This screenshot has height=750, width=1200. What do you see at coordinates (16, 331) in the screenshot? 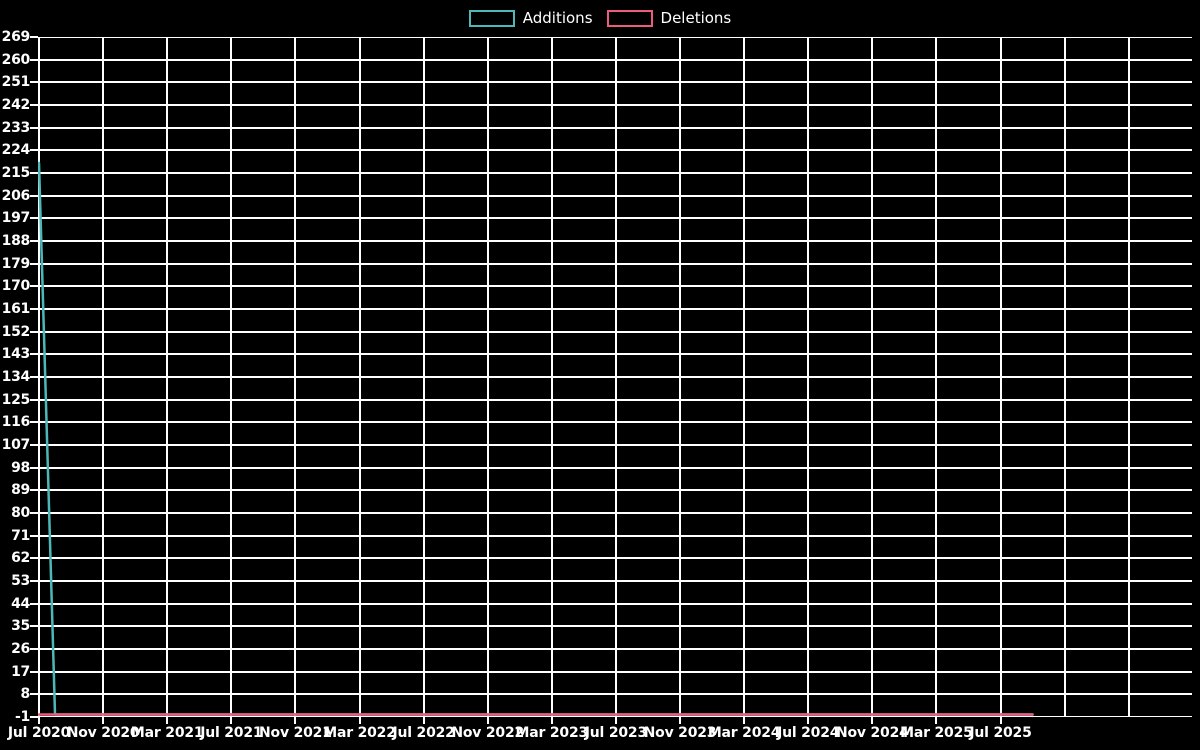
I see `y-tick-label: 152` at bounding box center [16, 331].